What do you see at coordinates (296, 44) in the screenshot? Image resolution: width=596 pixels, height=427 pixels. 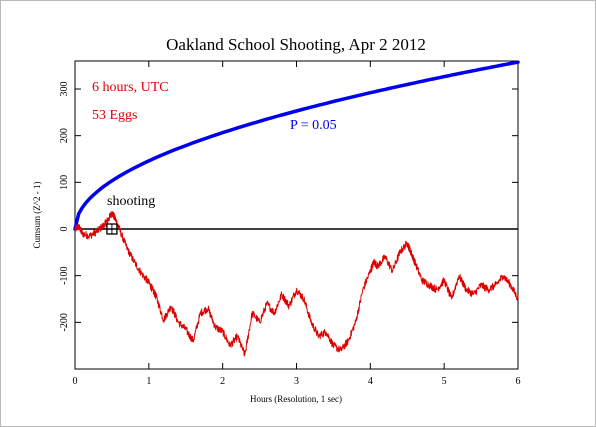 I see `chart-title: Oakland School Shooting, Apr 2 2012` at bounding box center [296, 44].